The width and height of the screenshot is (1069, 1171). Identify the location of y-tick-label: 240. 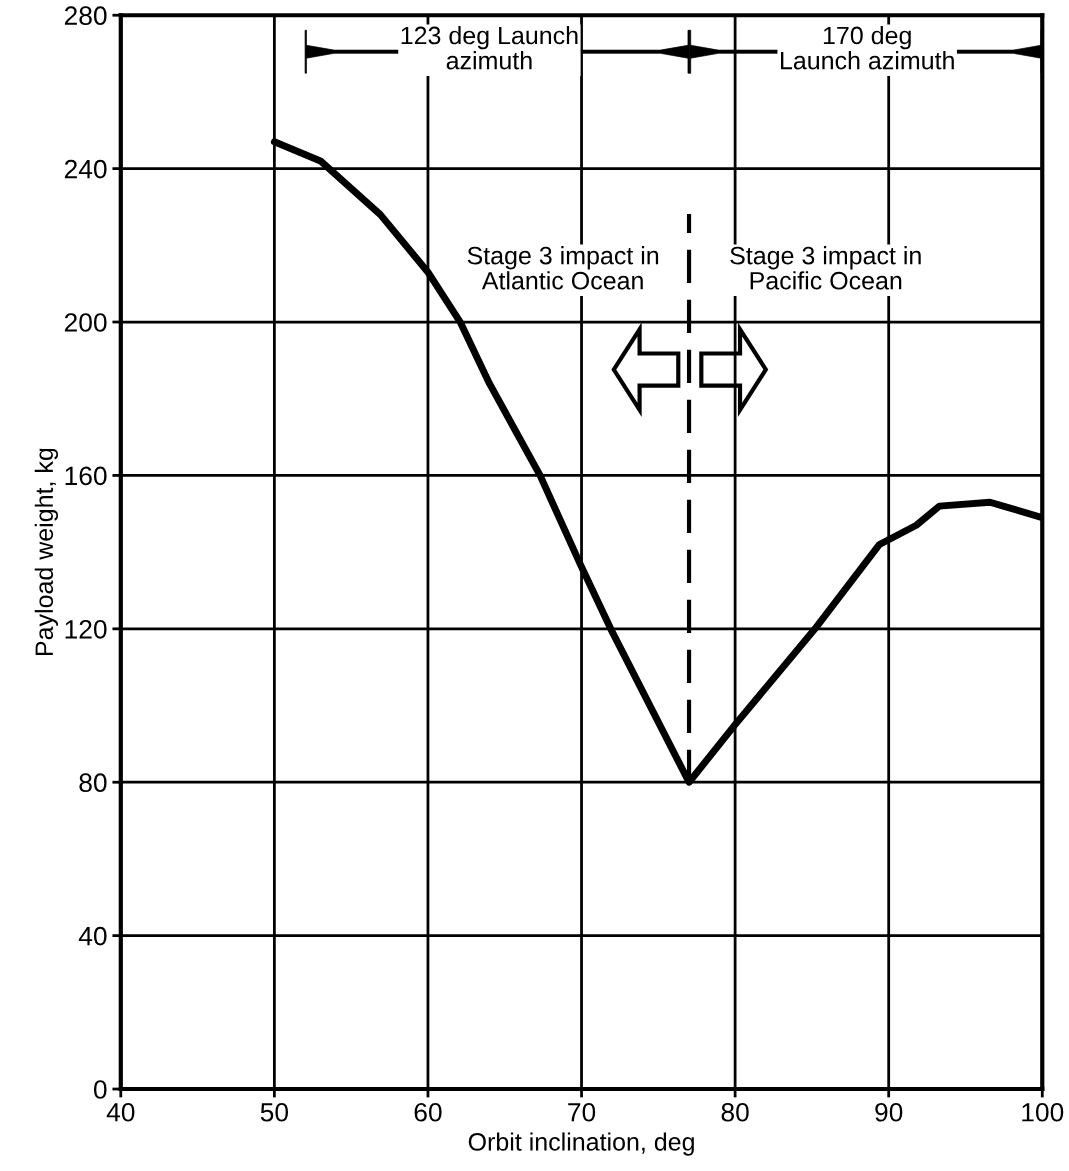
(85, 169).